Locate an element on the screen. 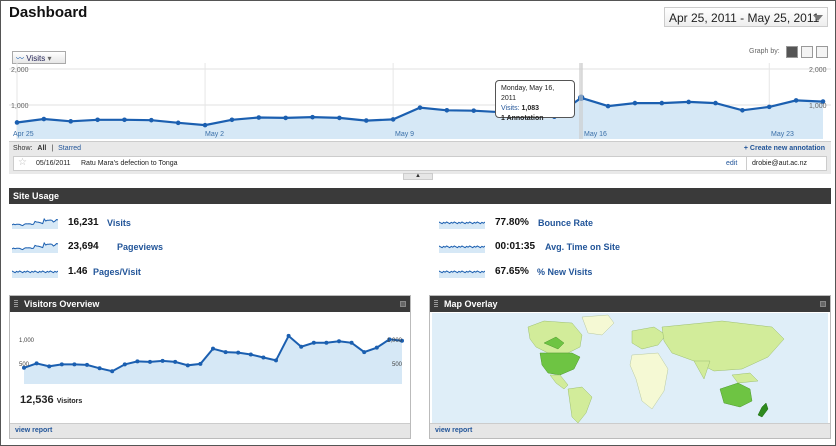  map-canada is located at coordinates (555, 337).